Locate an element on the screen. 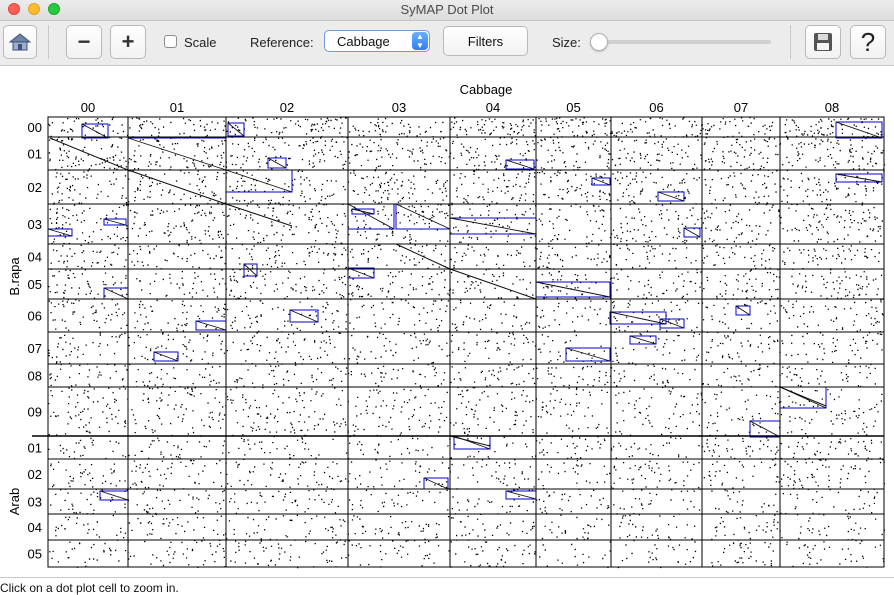  reference-value: Cabbage is located at coordinates (363, 41).